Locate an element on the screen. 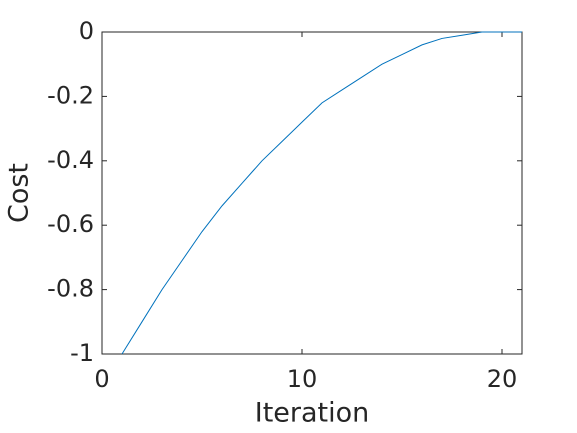  x-tick-label: 0 is located at coordinates (101, 379).